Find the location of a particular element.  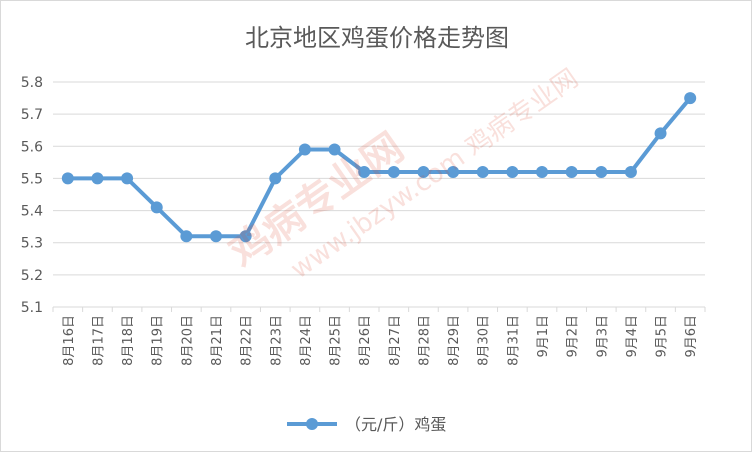

x-tick-label: 8月19日 is located at coordinates (158, 340).